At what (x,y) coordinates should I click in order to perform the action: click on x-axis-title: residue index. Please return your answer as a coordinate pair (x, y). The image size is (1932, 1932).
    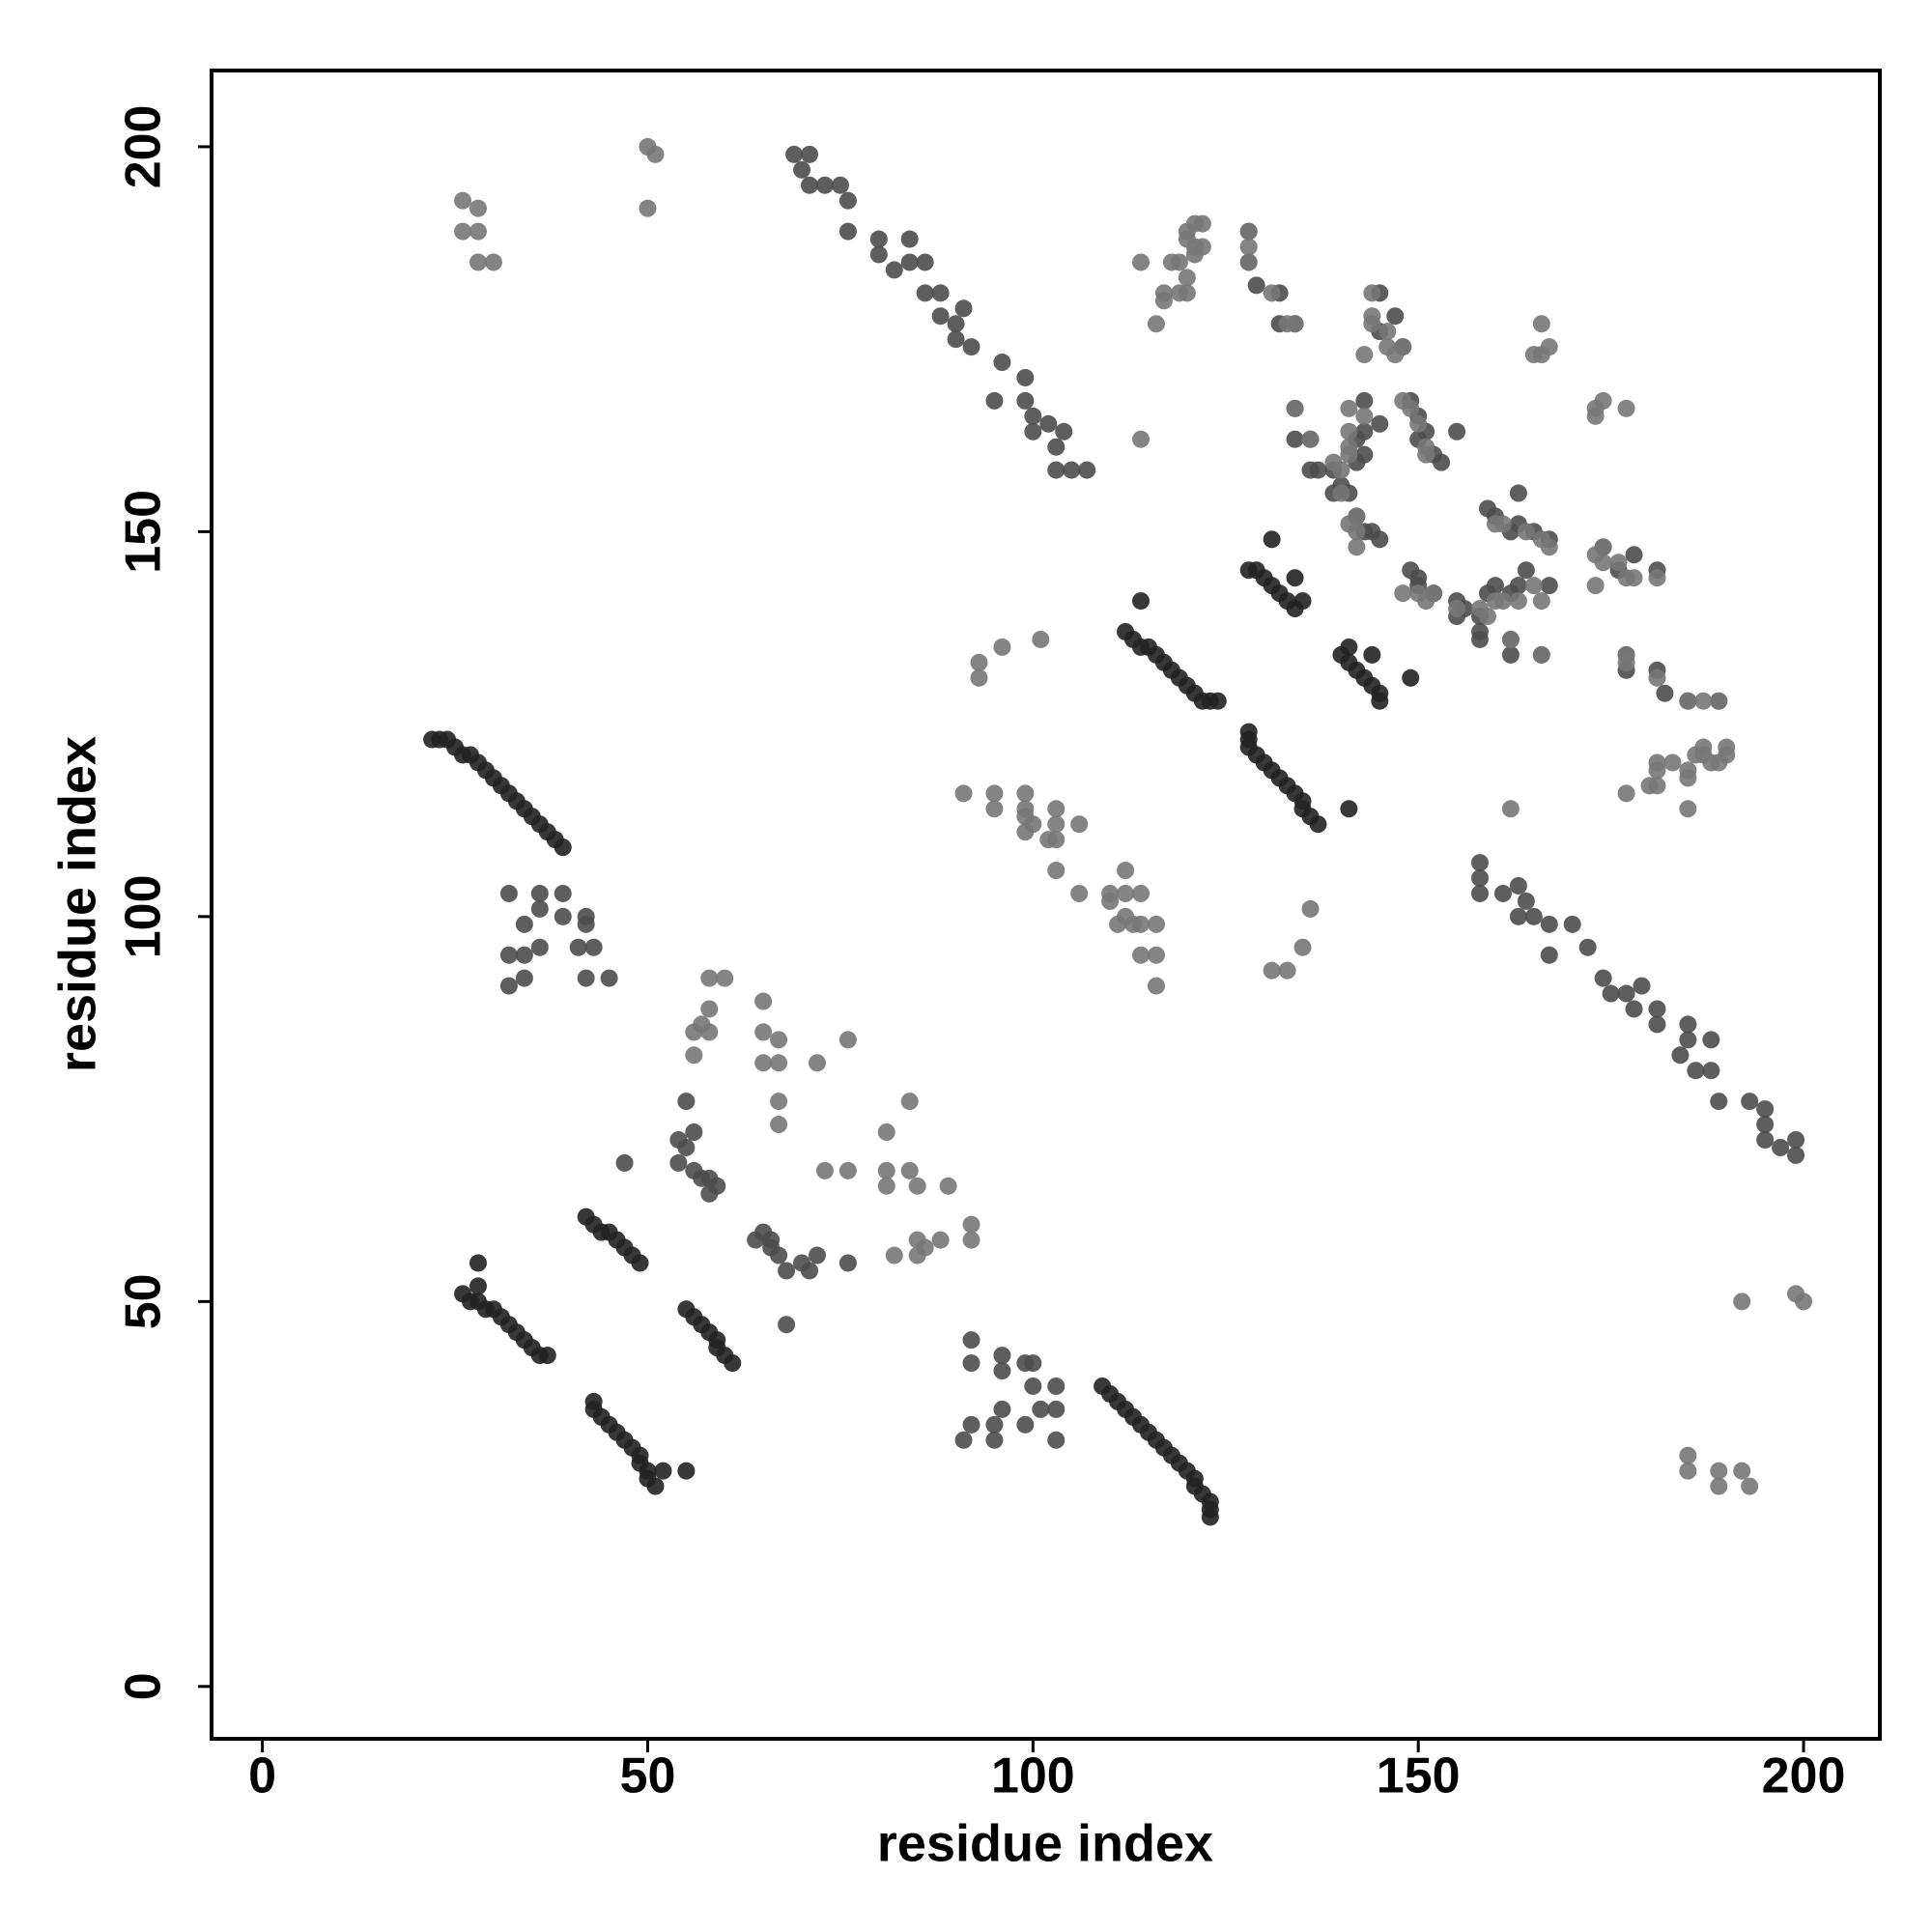
    Looking at the image, I should click on (1045, 1843).